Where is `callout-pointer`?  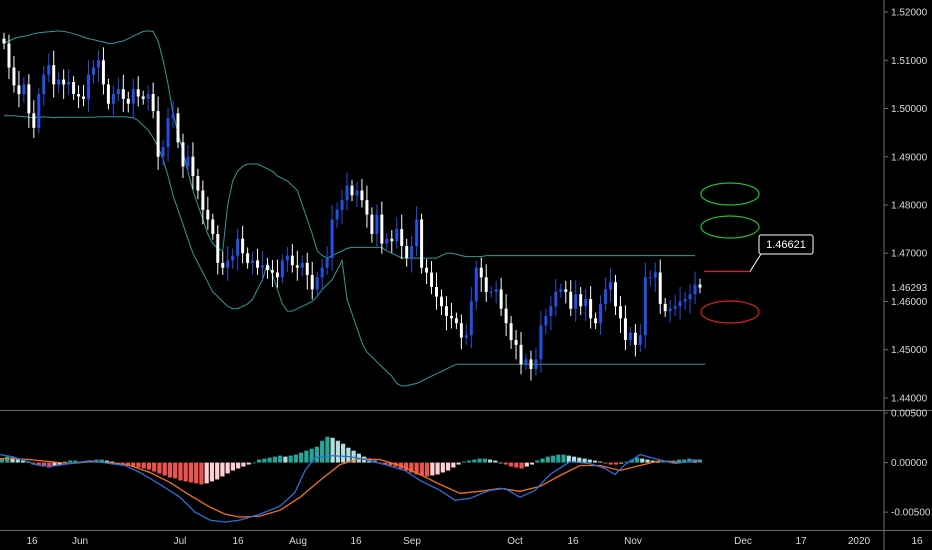
callout-pointer is located at coordinates (755, 262).